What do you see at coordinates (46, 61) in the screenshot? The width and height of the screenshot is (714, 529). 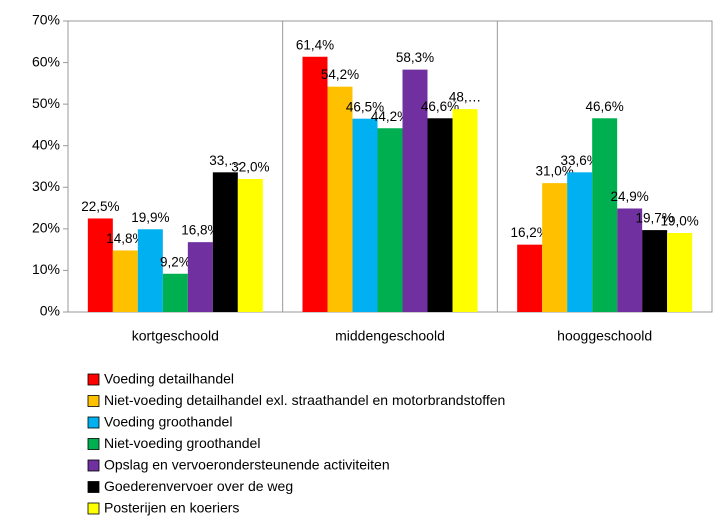 I see `y-tick-label: 60%` at bounding box center [46, 61].